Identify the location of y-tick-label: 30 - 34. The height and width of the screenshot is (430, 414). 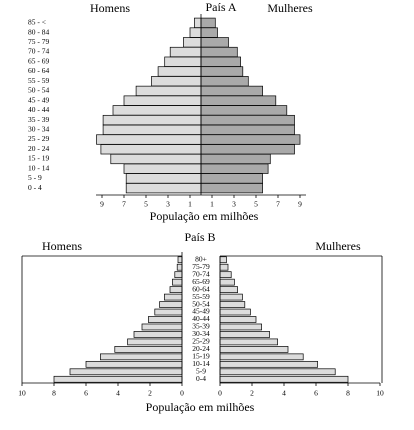
(38, 129).